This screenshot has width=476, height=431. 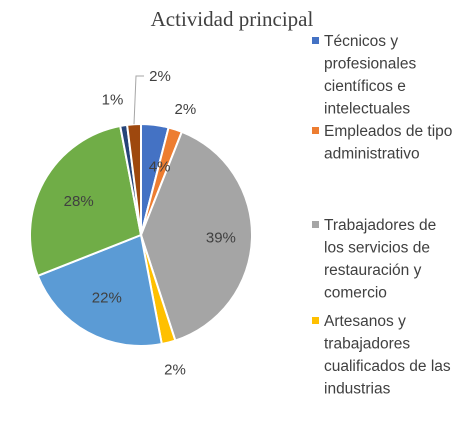 What do you see at coordinates (186, 109) in the screenshot?
I see `slice-label-empleados-de-tipo: 2%` at bounding box center [186, 109].